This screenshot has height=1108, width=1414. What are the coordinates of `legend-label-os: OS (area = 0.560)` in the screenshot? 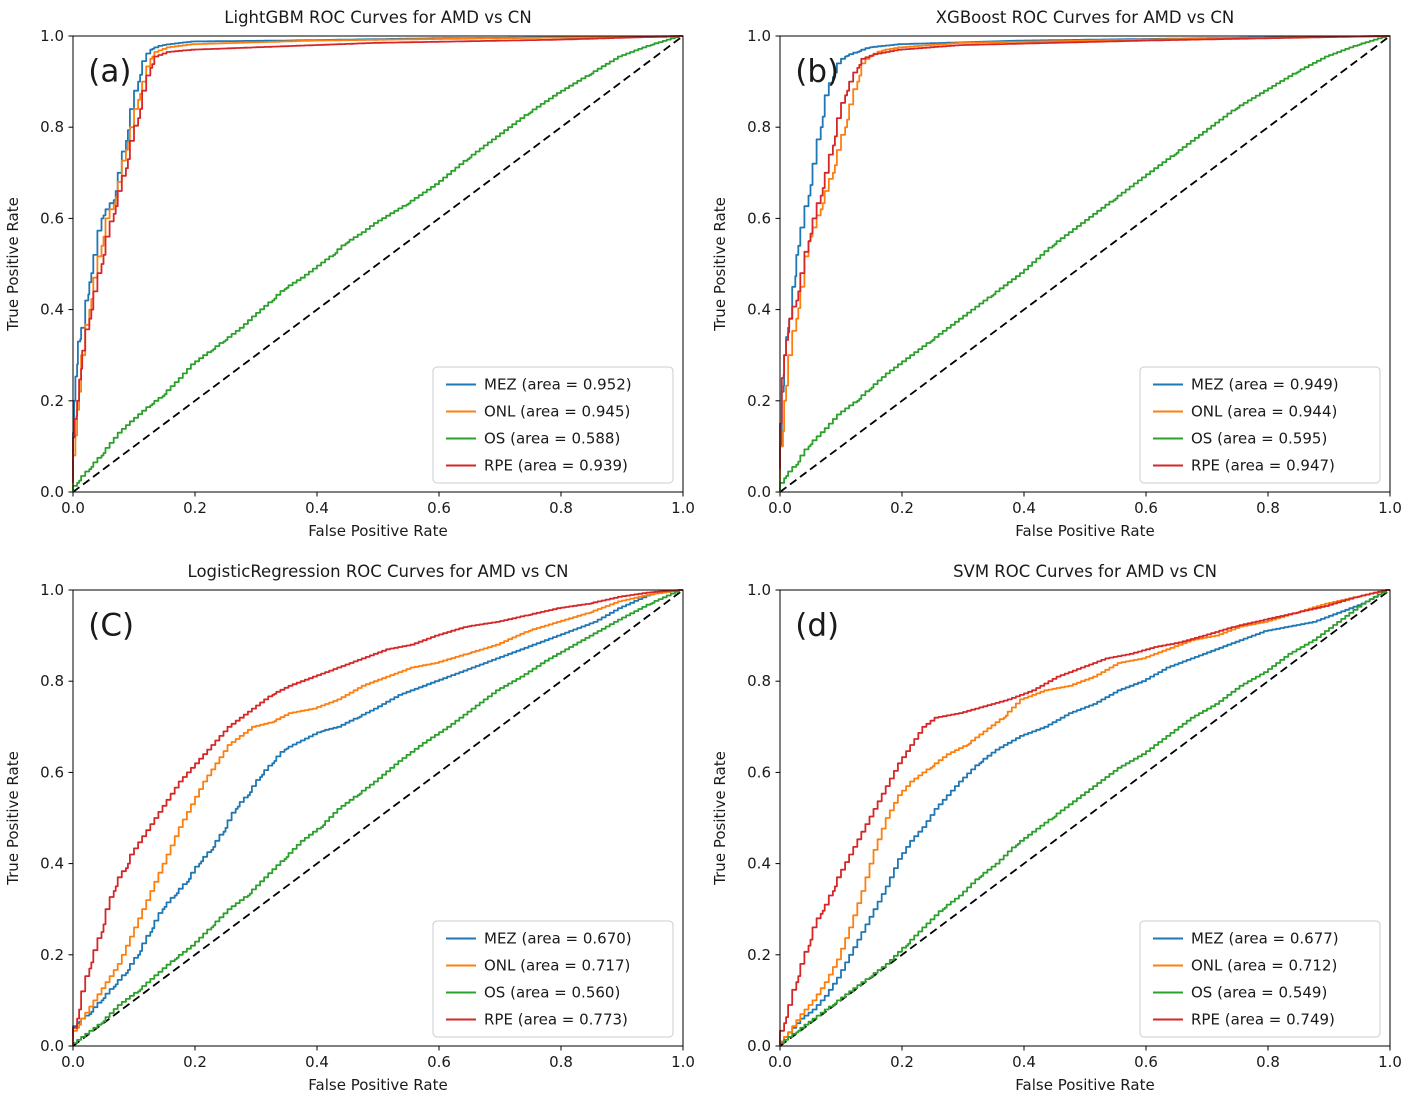 It's located at (552, 993).